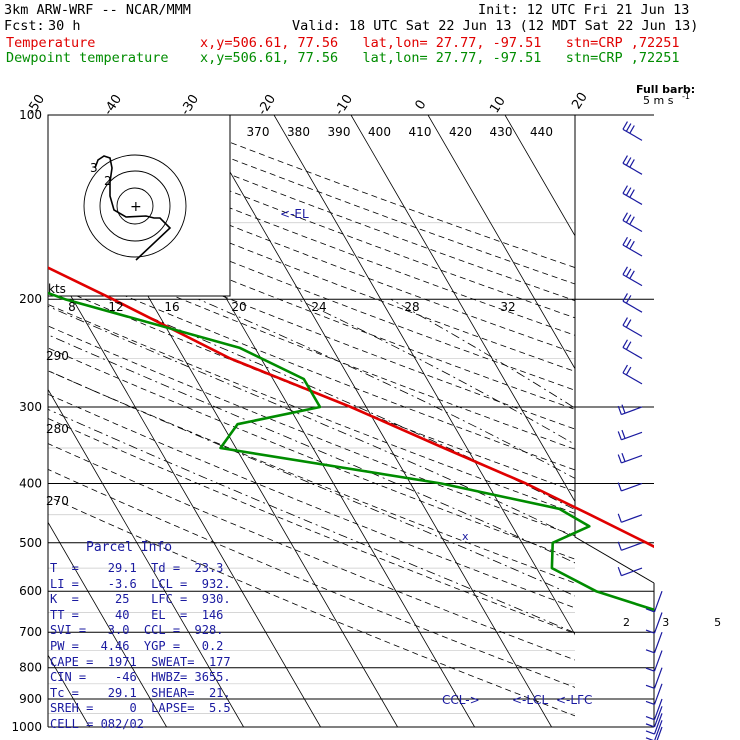 The image size is (740, 740). I want to click on temperature-tick: -20, so click(267, 105).